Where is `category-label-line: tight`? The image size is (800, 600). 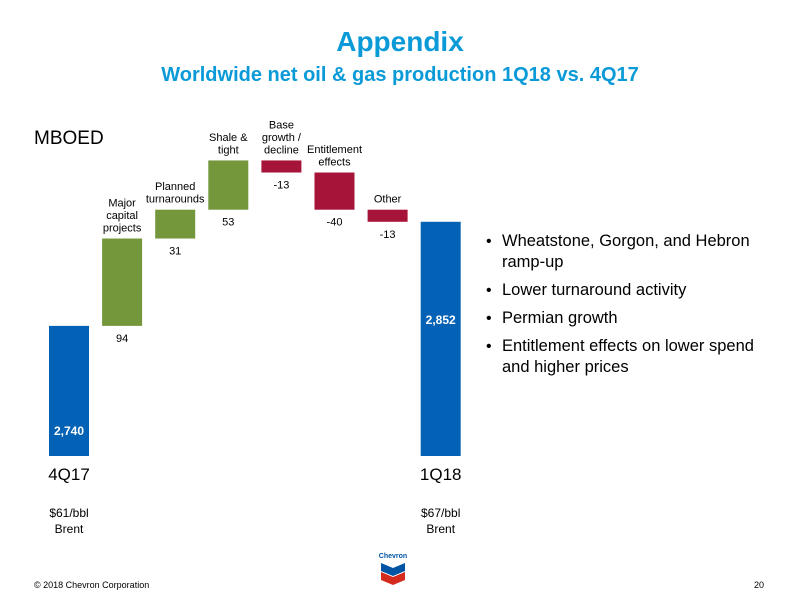 category-label-line: tight is located at coordinates (228, 150).